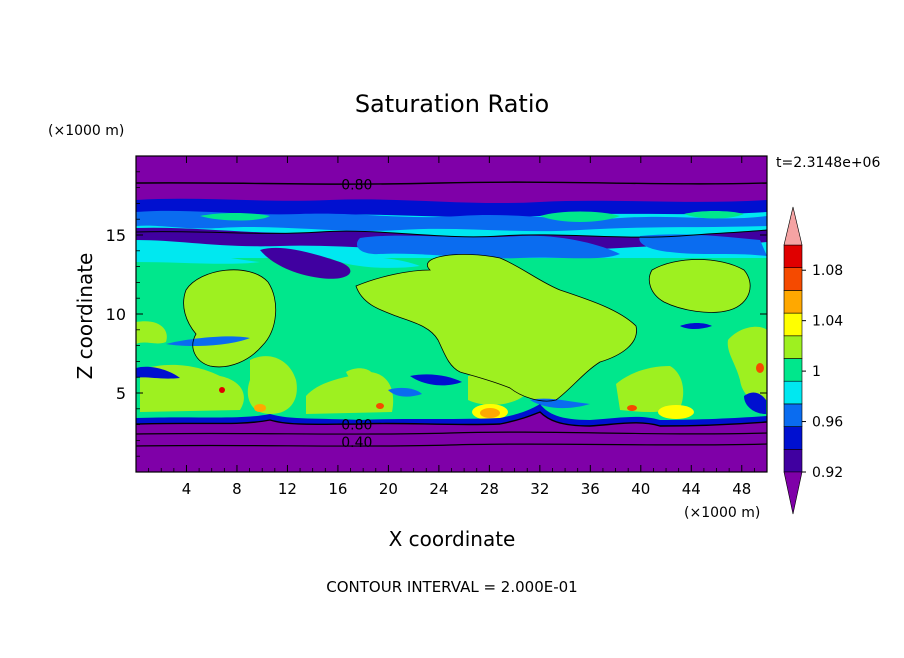 The height and width of the screenshot is (658, 904). I want to click on band-low-edge, so click(451, 415).